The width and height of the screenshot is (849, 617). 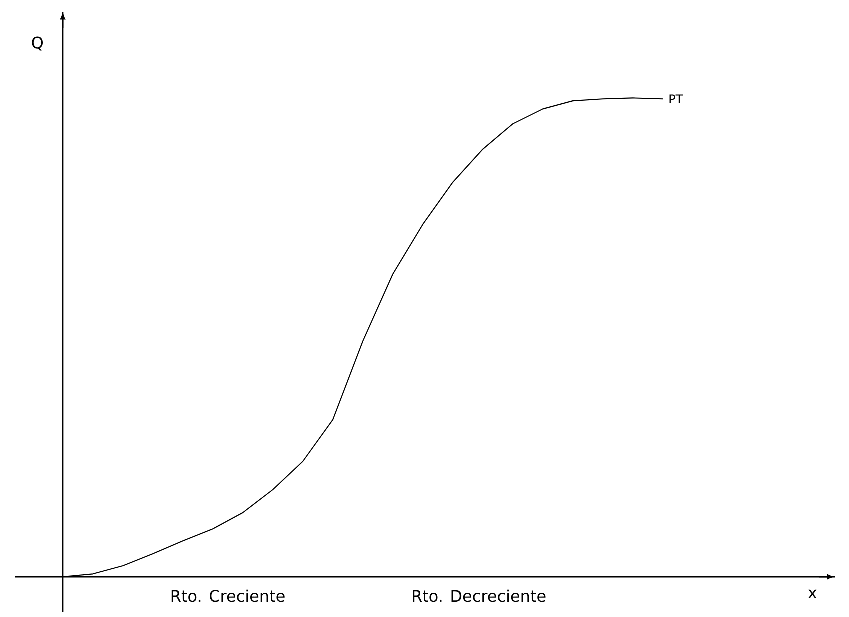 What do you see at coordinates (38, 43) in the screenshot?
I see `y-axis-title: Q` at bounding box center [38, 43].